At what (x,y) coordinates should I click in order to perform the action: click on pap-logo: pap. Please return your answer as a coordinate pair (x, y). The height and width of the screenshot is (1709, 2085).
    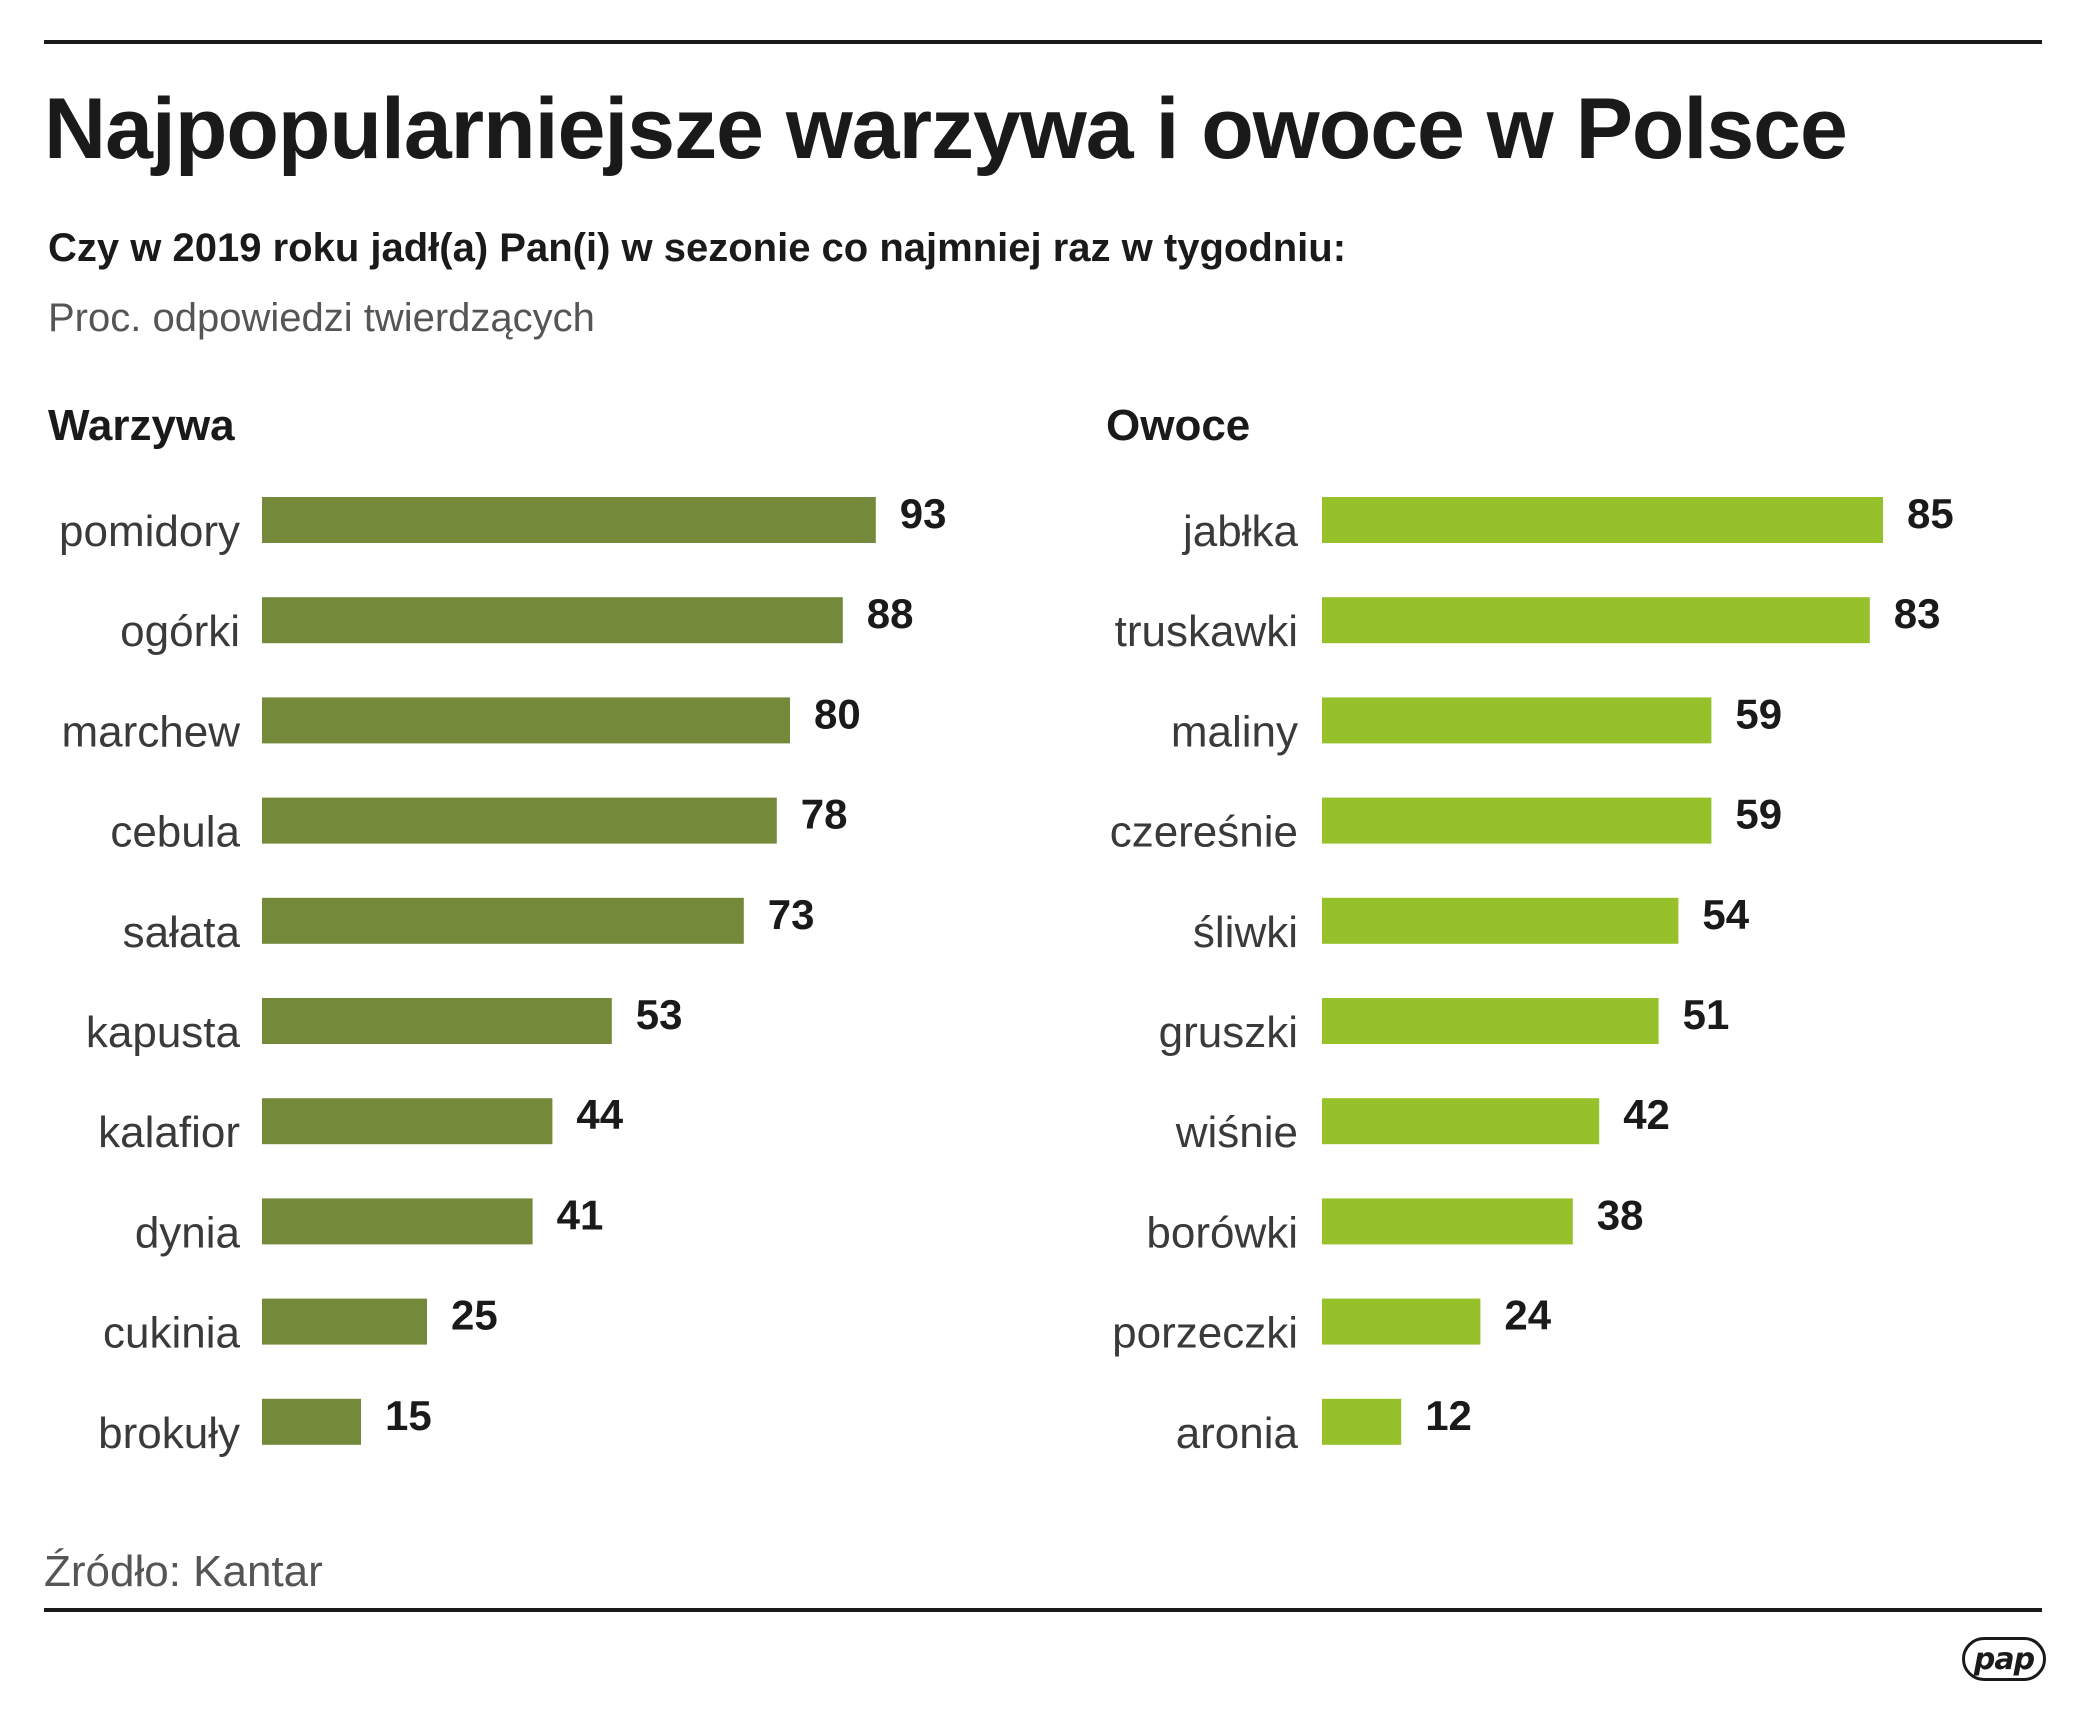
    Looking at the image, I should click on (2004, 1659).